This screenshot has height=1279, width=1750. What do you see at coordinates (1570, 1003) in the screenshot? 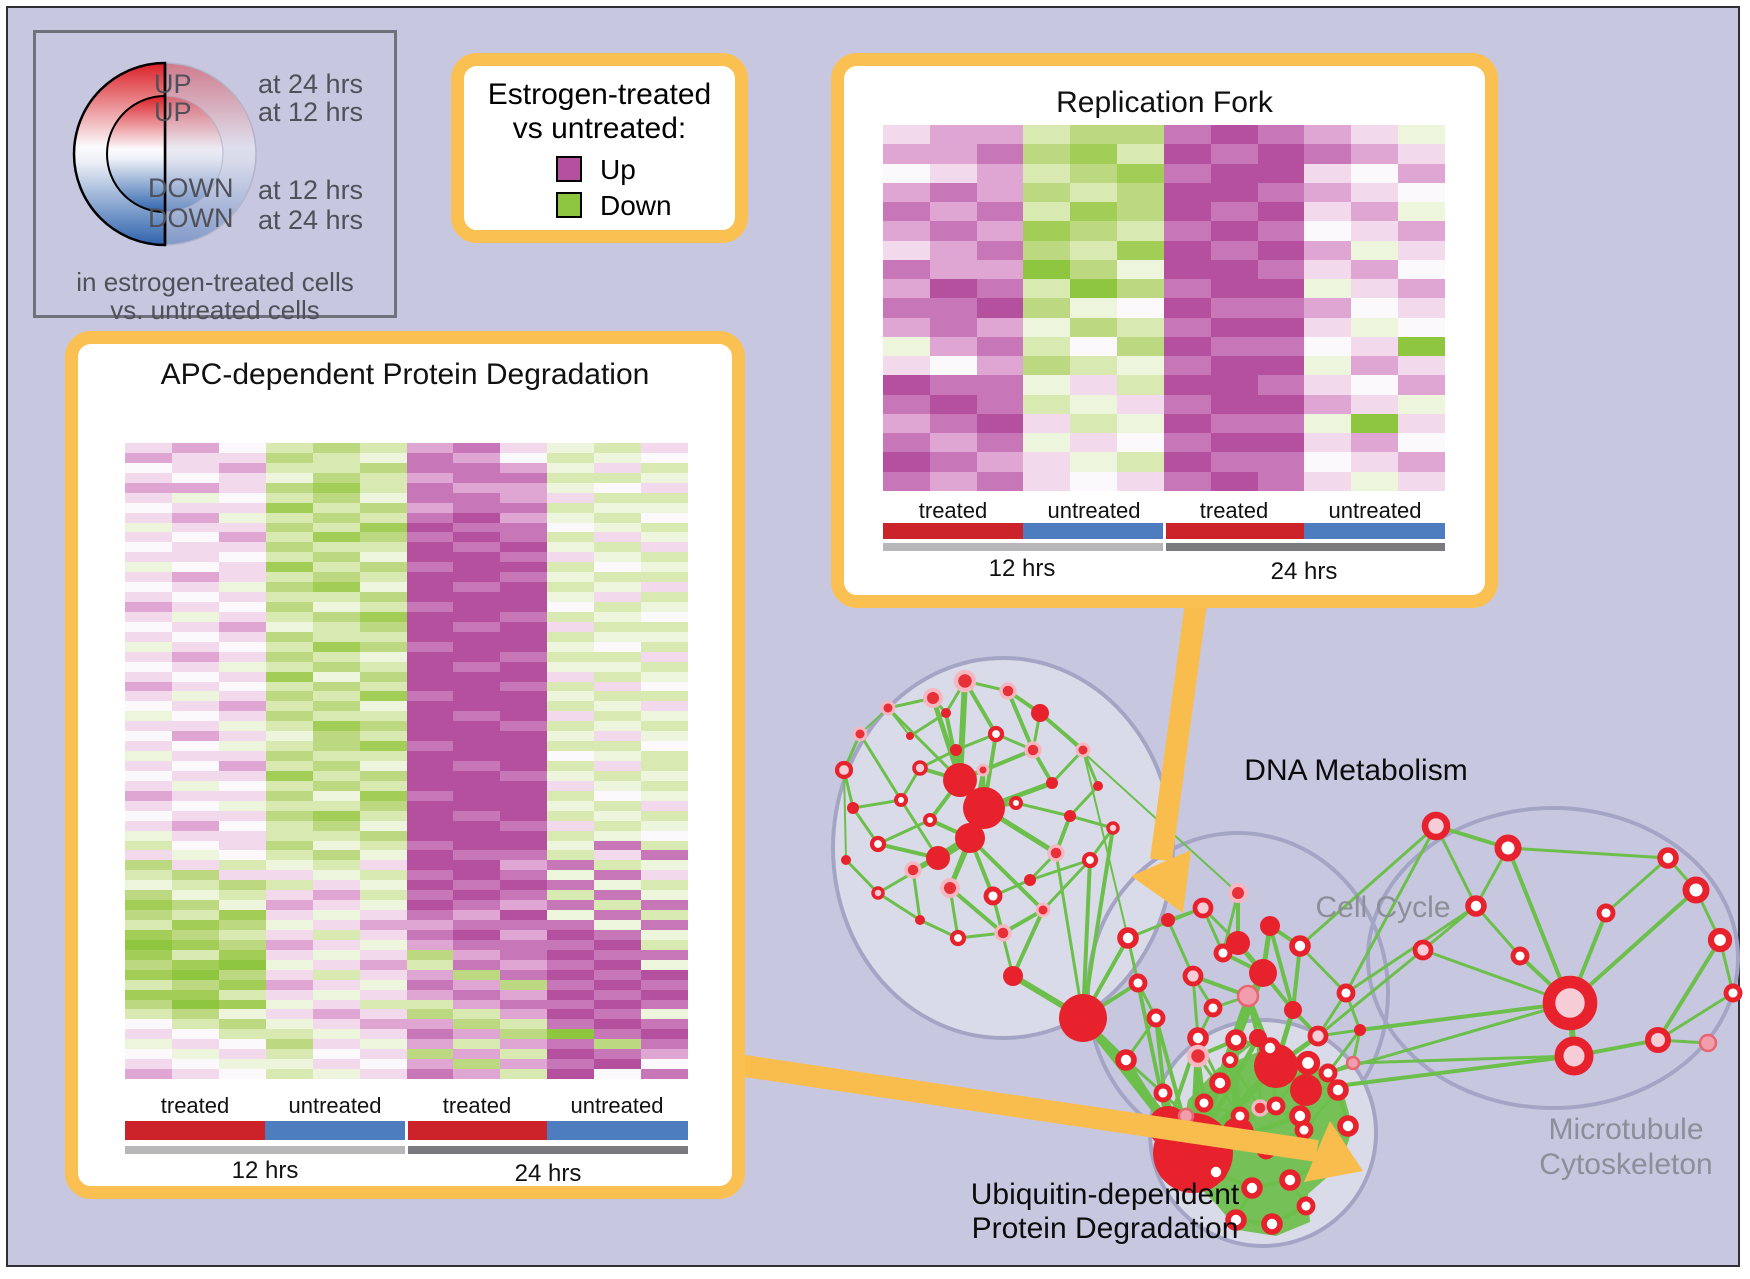
I see `network-node-red-ring-pink-core` at bounding box center [1570, 1003].